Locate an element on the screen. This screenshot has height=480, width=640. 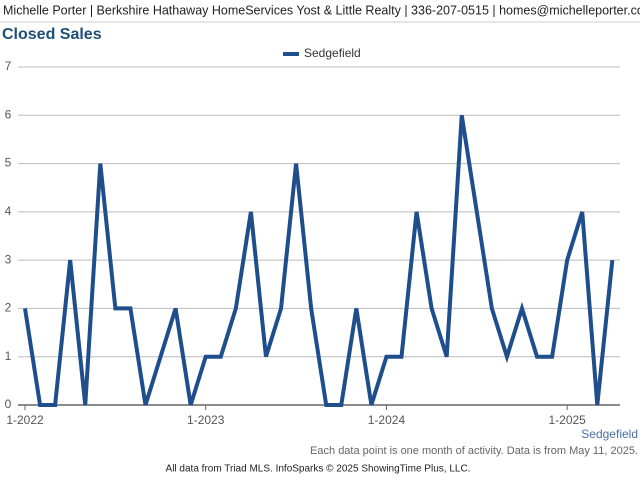
chart-title: Closed Sales is located at coordinates (52, 34).